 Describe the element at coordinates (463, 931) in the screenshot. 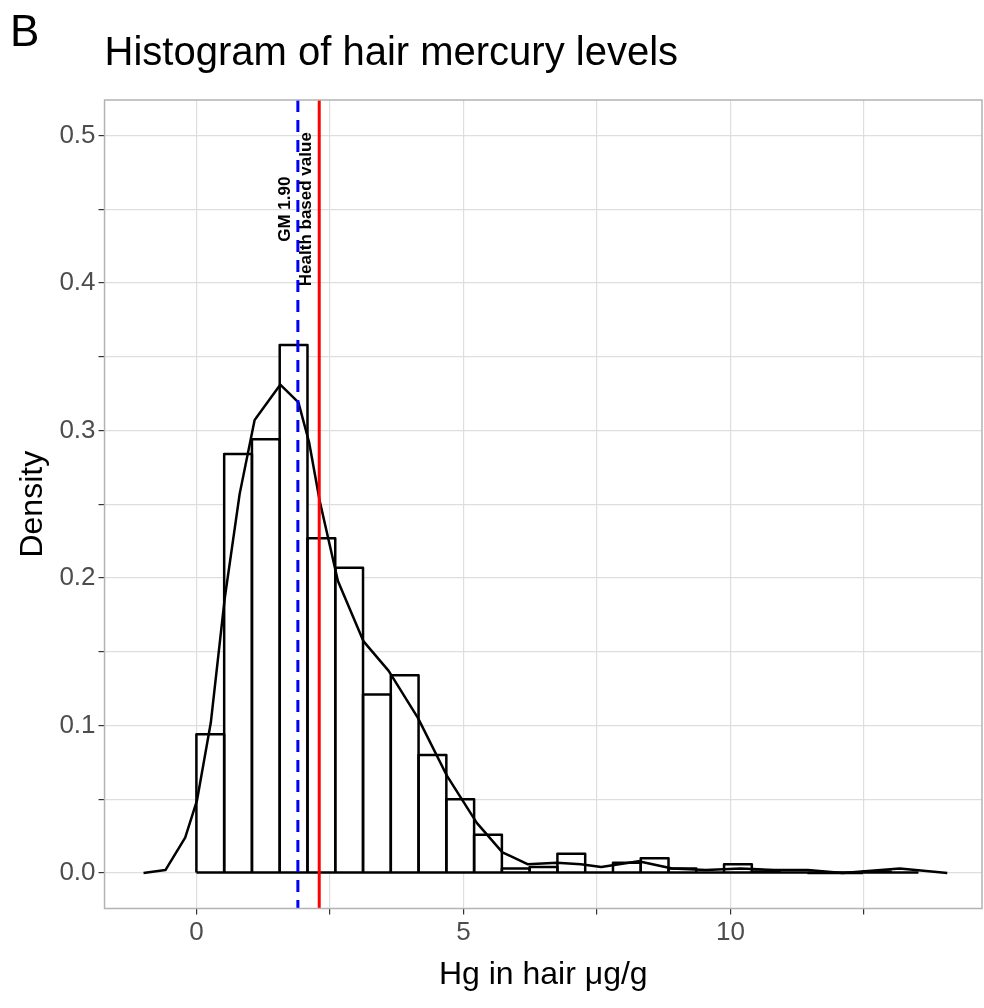

I see `x-tick-label: 5` at that location.